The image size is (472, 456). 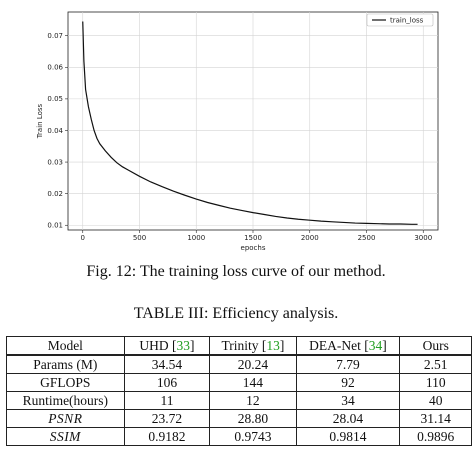 What do you see at coordinates (55, 162) in the screenshot?
I see `y-tick-label: 0.03` at bounding box center [55, 162].